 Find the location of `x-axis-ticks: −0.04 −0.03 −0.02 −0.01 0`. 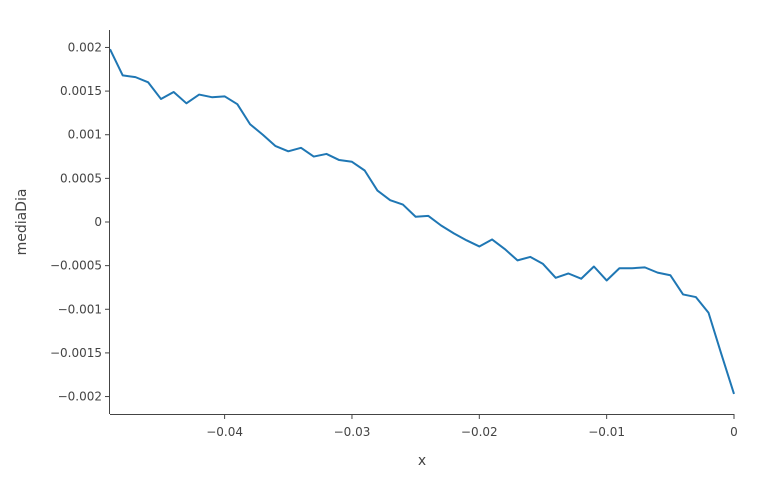

x-axis-ticks: −0.04 −0.03 −0.02 −0.01 0 is located at coordinates (472, 426).